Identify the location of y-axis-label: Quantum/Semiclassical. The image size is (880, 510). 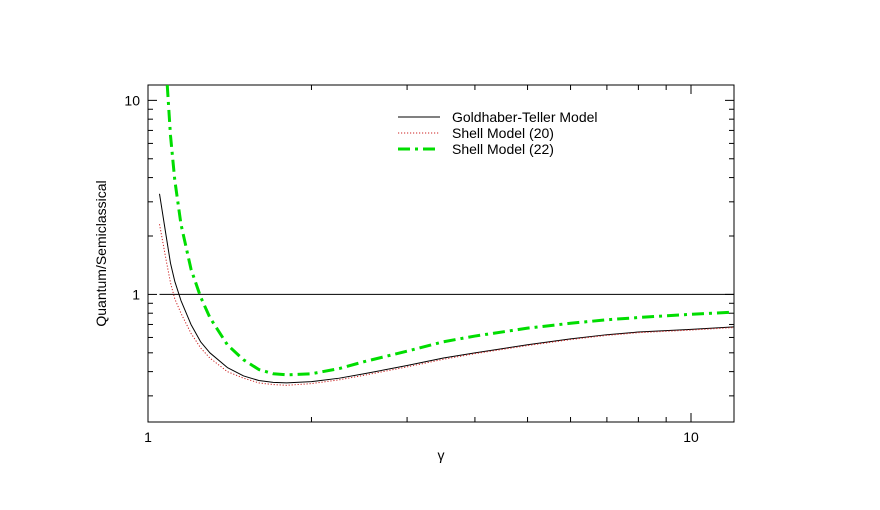
(101, 253).